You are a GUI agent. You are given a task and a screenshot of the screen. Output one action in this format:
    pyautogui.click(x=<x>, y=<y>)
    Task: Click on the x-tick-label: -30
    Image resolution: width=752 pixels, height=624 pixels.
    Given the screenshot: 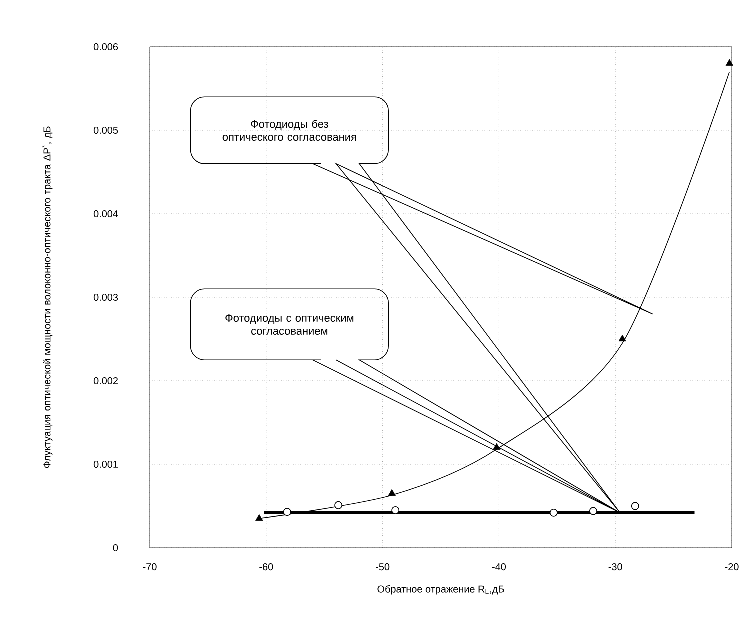 What is the action you would take?
    pyautogui.click(x=615, y=567)
    